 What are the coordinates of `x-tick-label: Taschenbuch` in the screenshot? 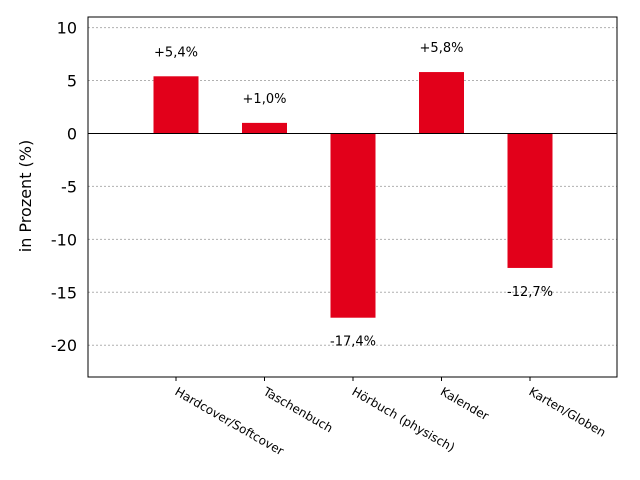 It's located at (297, 409).